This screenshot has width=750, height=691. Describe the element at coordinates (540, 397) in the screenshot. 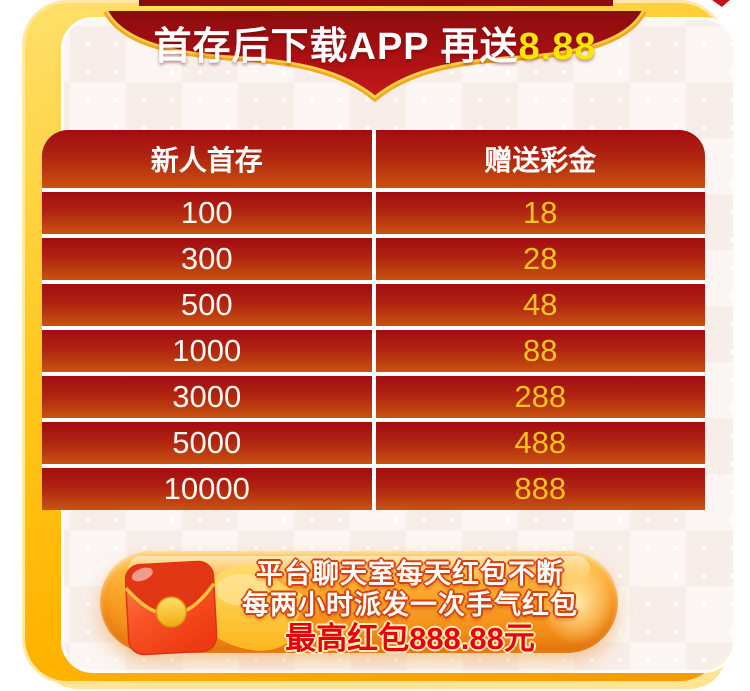

I see `bonus-amount-cell: 288` at that location.